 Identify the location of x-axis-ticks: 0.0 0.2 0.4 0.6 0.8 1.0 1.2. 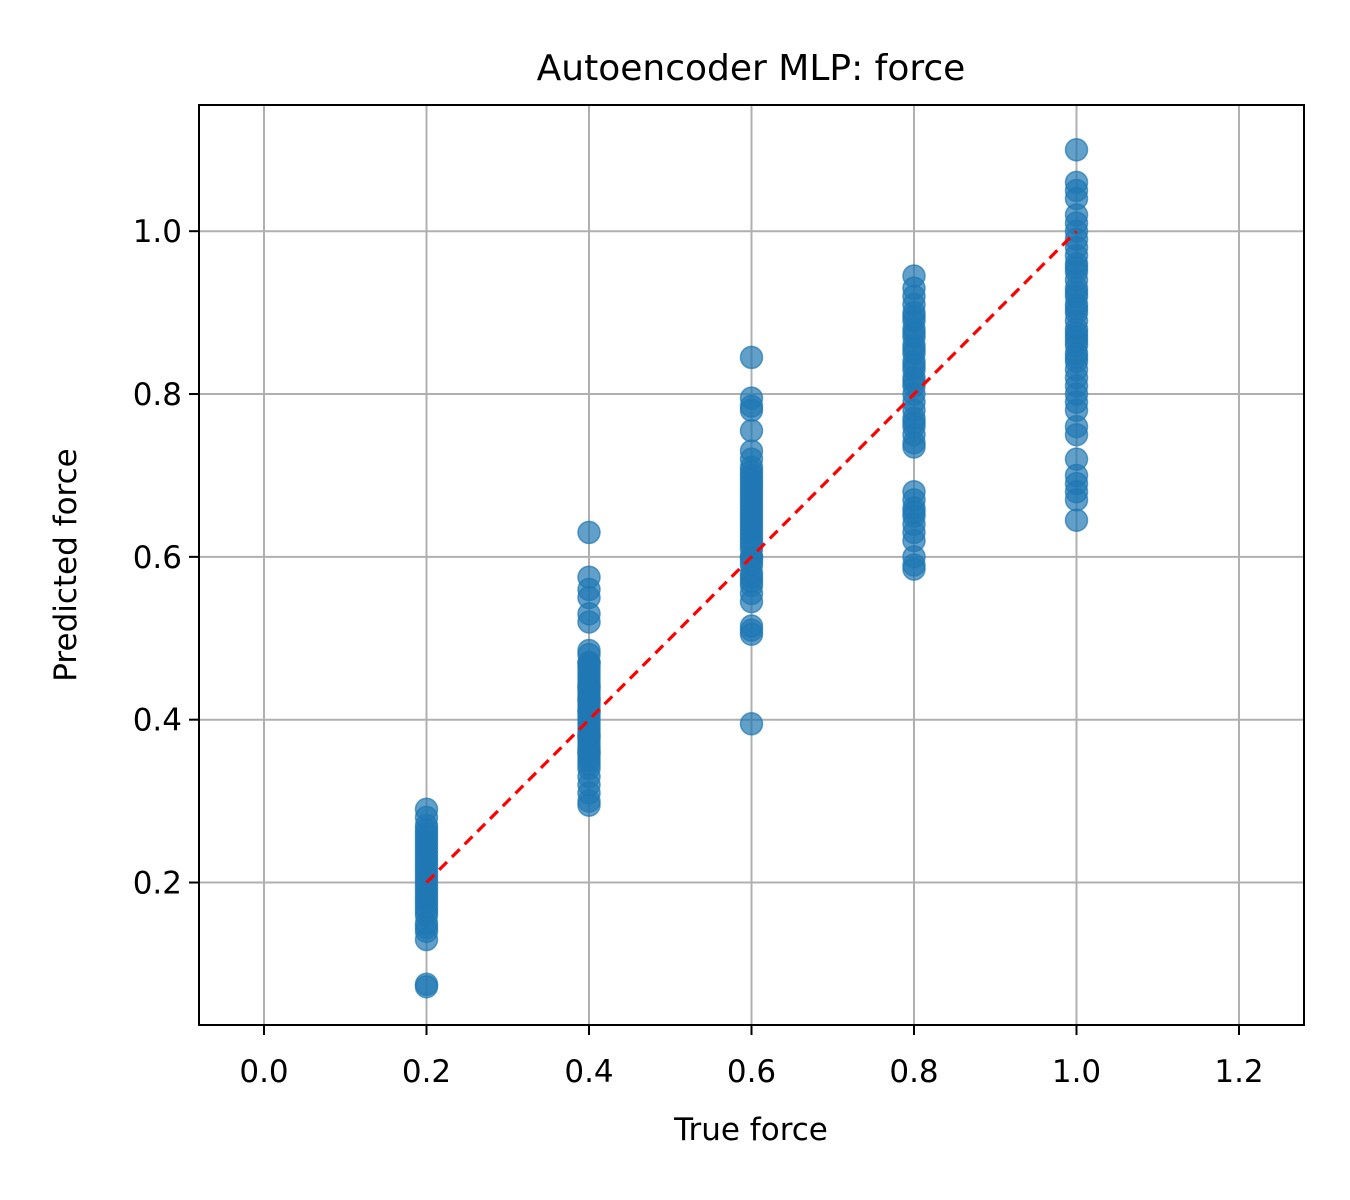
(751, 1057).